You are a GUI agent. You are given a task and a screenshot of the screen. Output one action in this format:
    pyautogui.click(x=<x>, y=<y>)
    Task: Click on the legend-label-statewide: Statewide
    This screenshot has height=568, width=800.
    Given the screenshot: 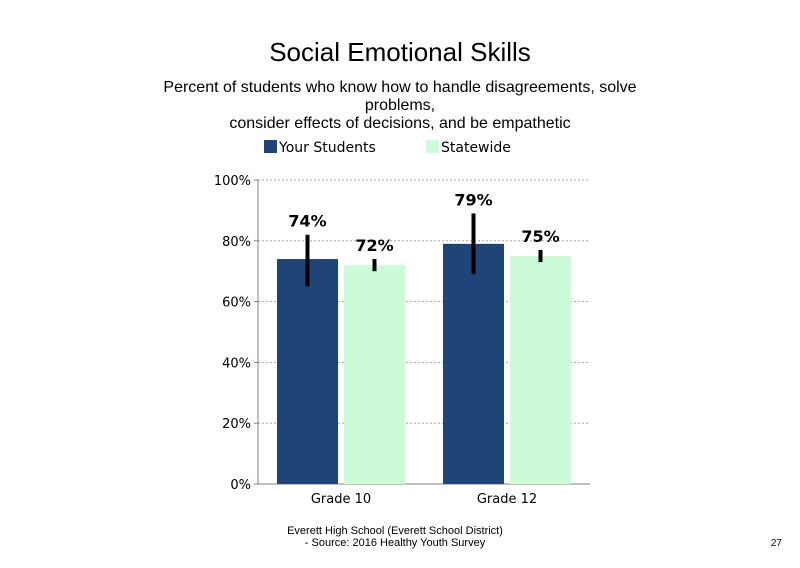 What is the action you would take?
    pyautogui.click(x=476, y=148)
    